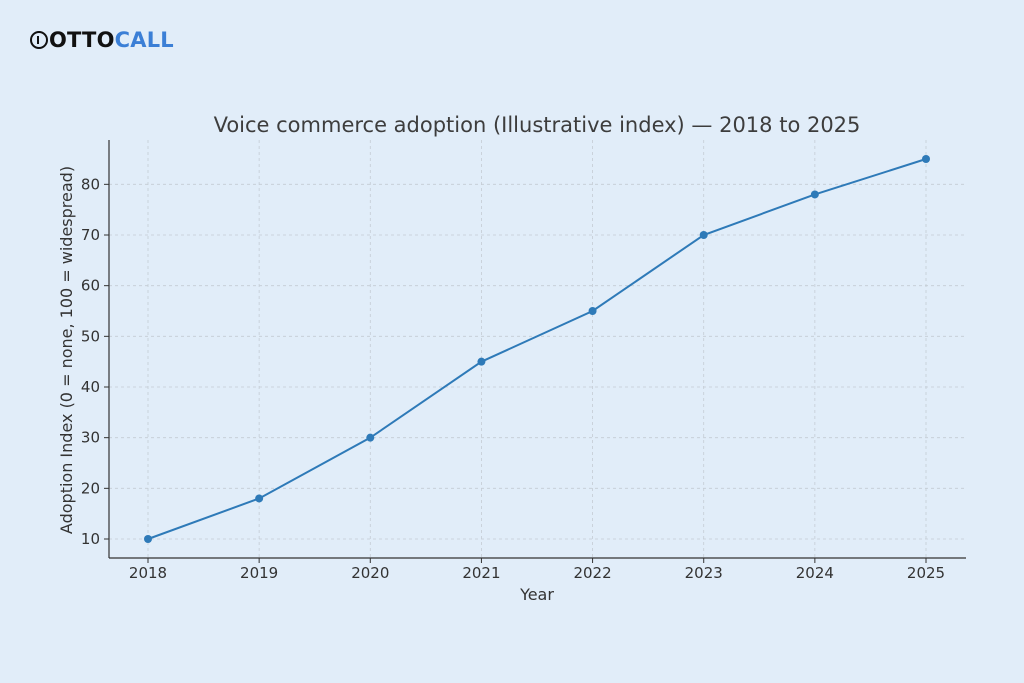 The image size is (1024, 683). Describe the element at coordinates (926, 573) in the screenshot. I see `x-tick-label: 2025` at that location.